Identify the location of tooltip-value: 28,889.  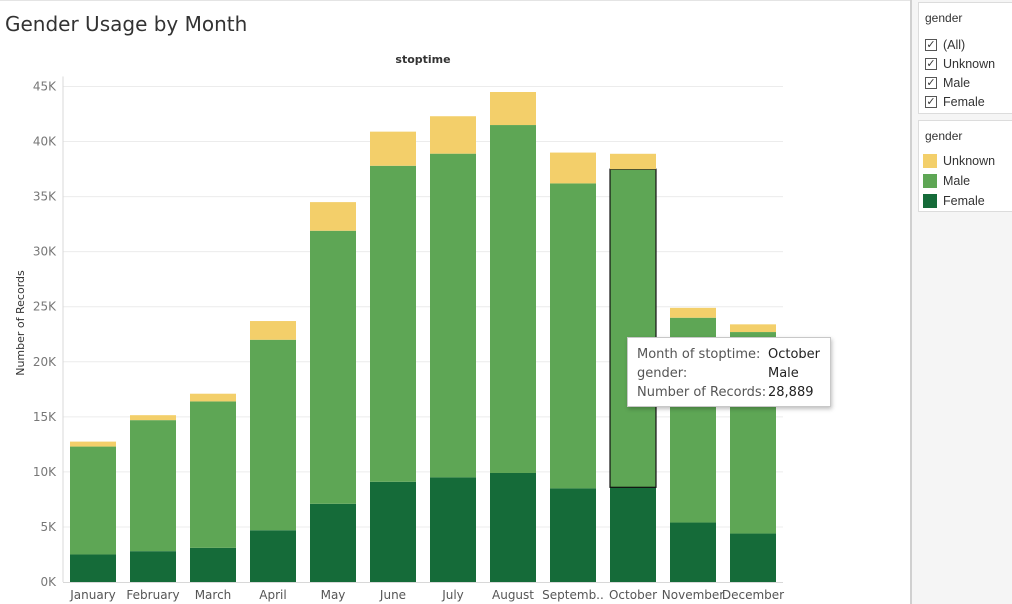
(791, 392).